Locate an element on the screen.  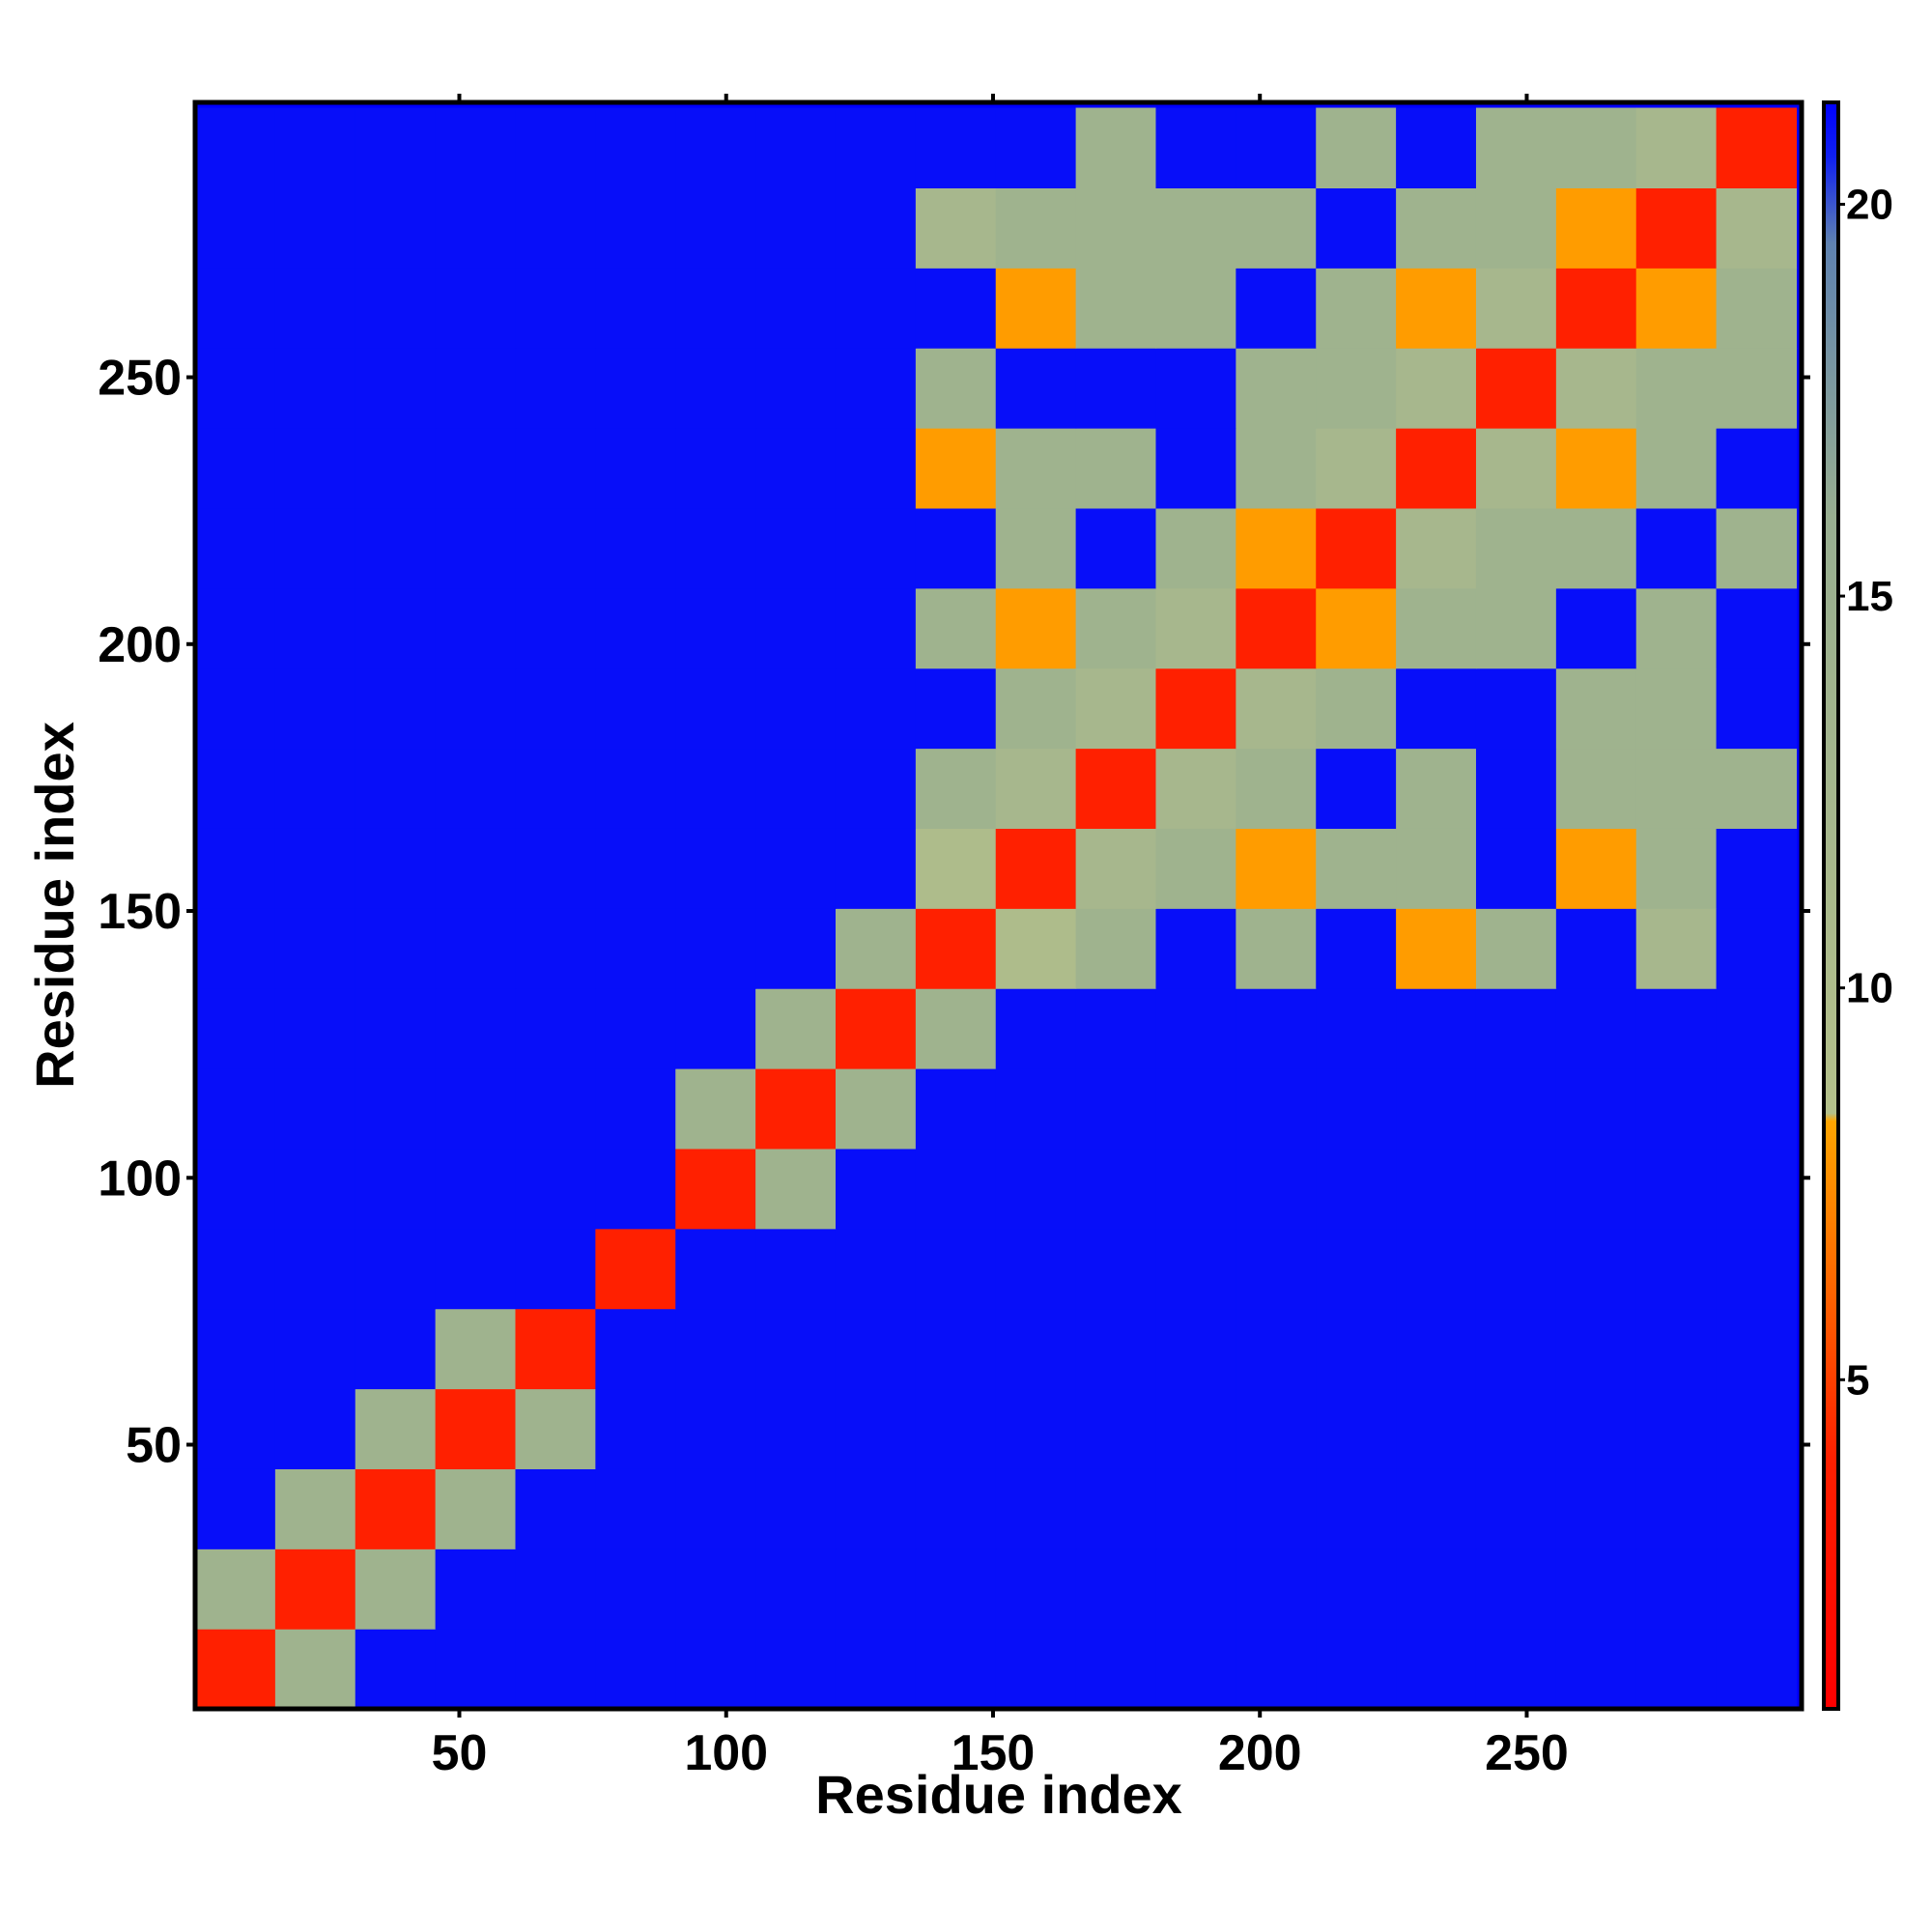
x-tick-label: 250 is located at coordinates (1527, 1753).